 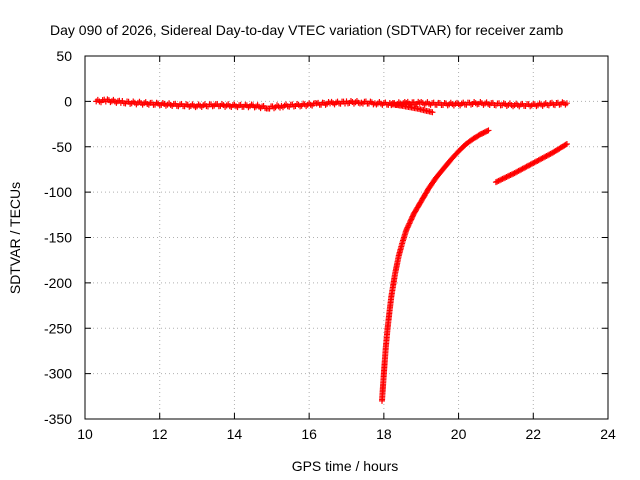 What do you see at coordinates (58, 419) in the screenshot?
I see `y-tick-label: -350` at bounding box center [58, 419].